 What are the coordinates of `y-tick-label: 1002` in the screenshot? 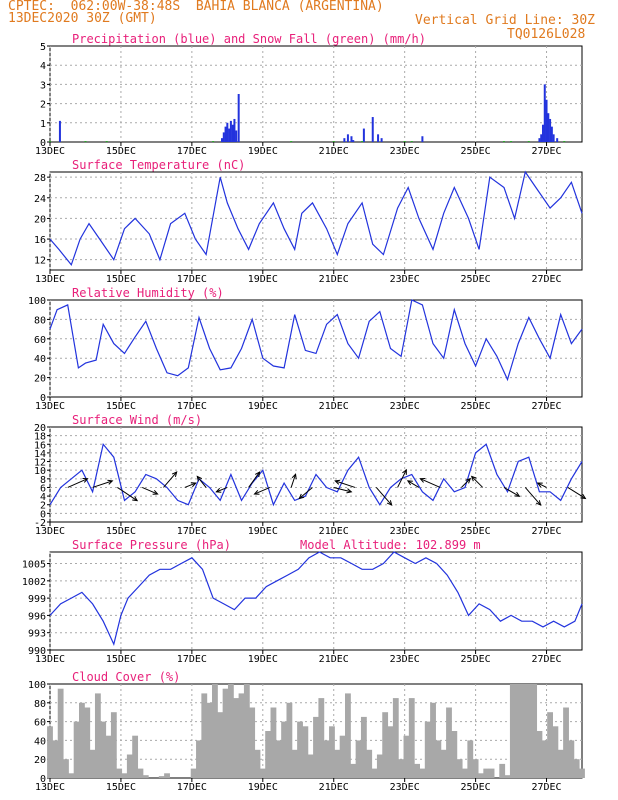 It's located at (34, 582).